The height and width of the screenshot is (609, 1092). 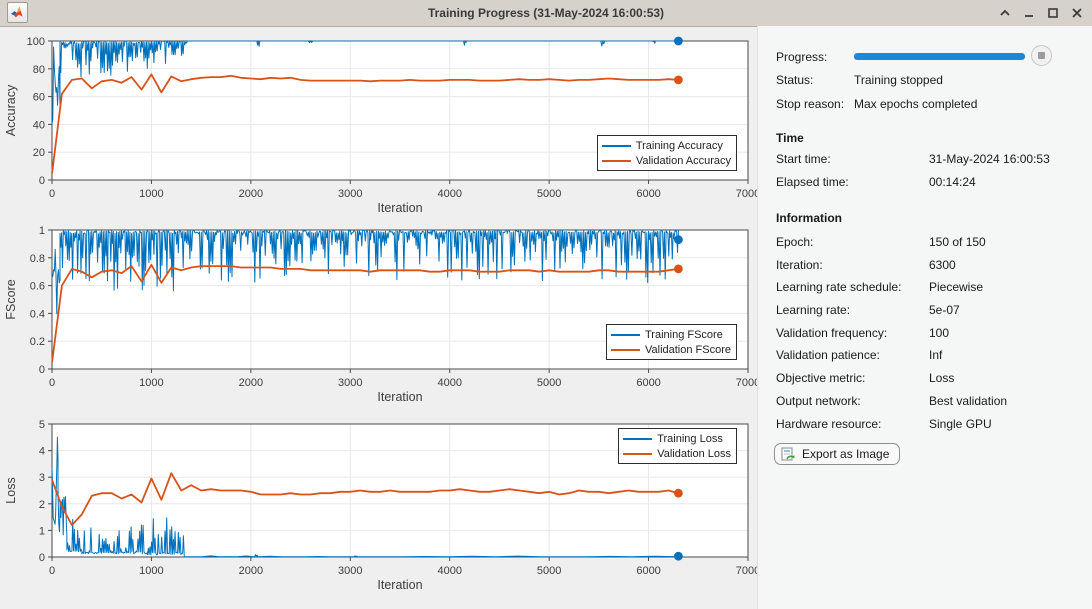 What do you see at coordinates (546, 13) in the screenshot?
I see `window-title: Training Progress (31-May-2024 16:00:53)` at bounding box center [546, 13].